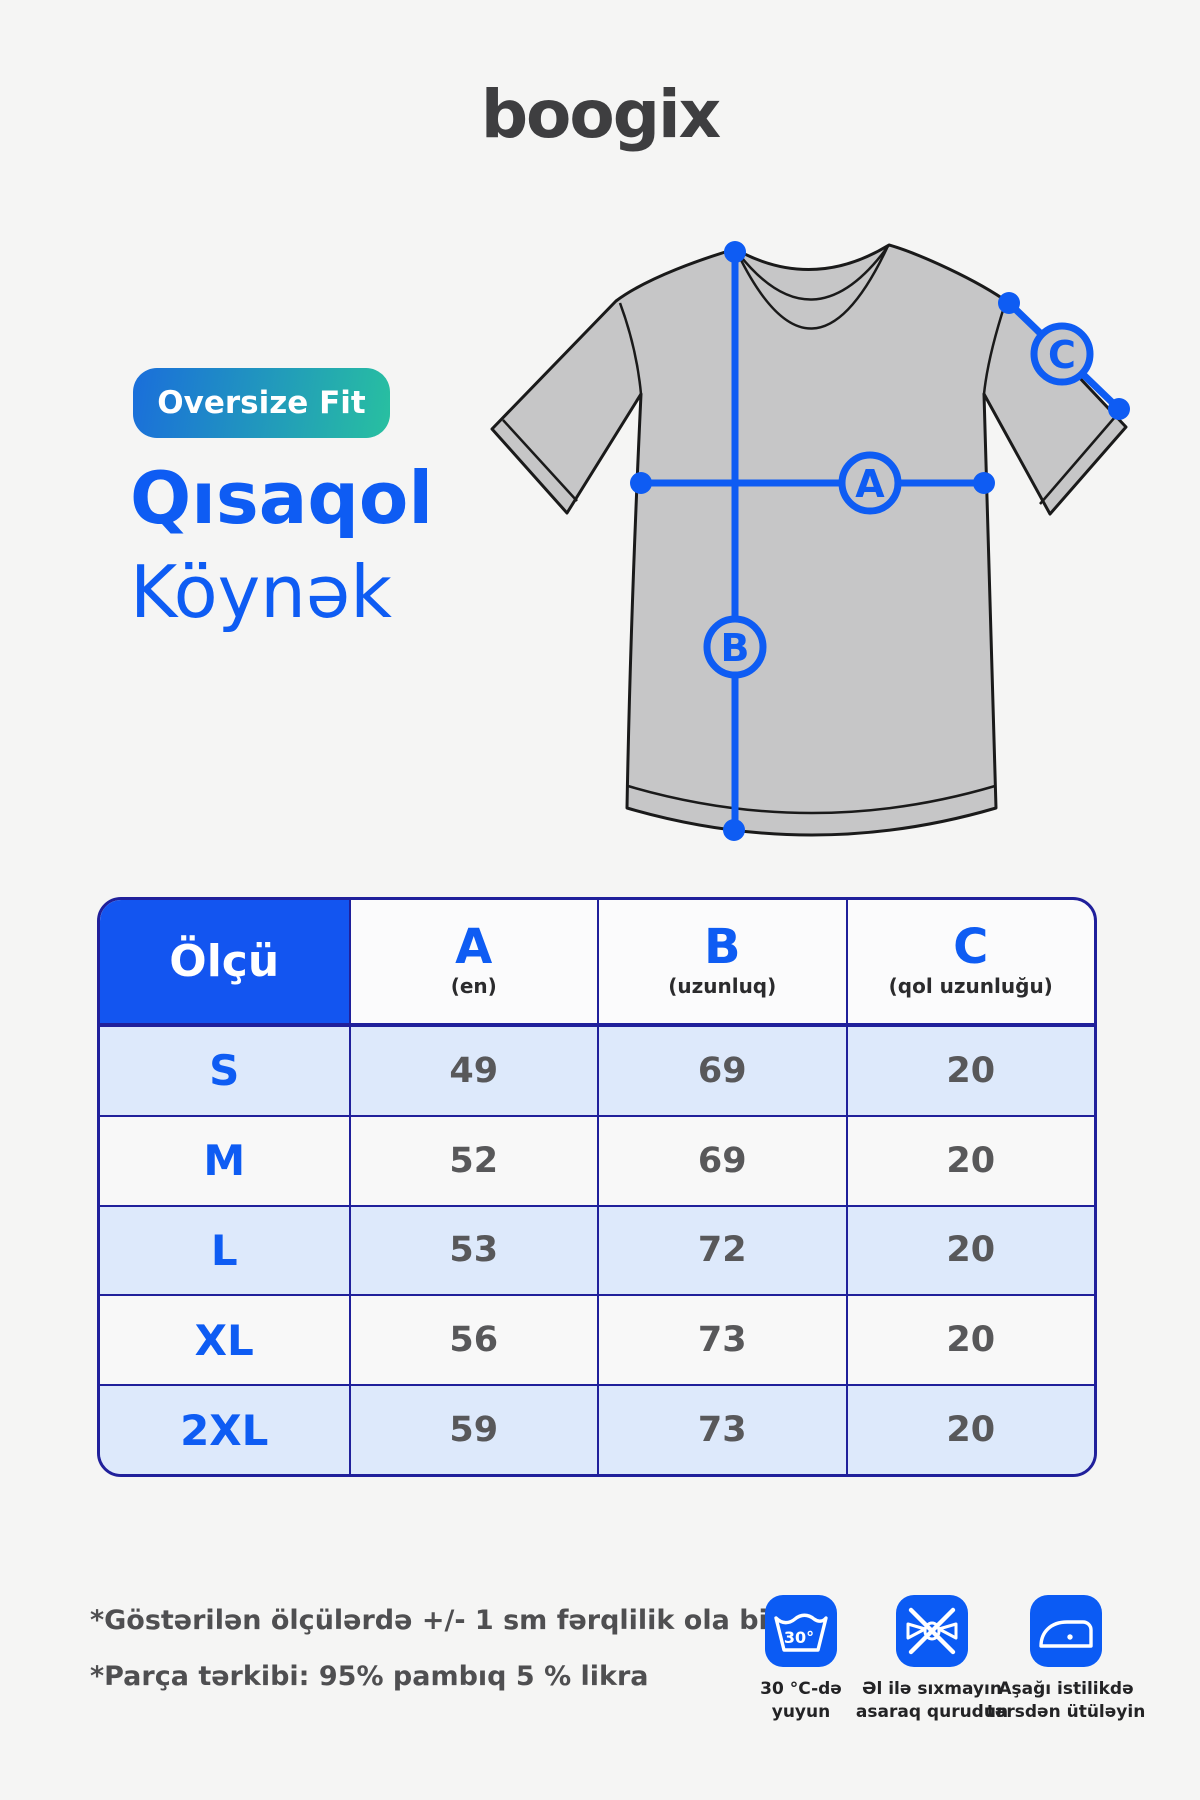 Image resolution: width=1200 pixels, height=1800 pixels. I want to click on care-label-wash-line2: yuyun, so click(801, 1711).